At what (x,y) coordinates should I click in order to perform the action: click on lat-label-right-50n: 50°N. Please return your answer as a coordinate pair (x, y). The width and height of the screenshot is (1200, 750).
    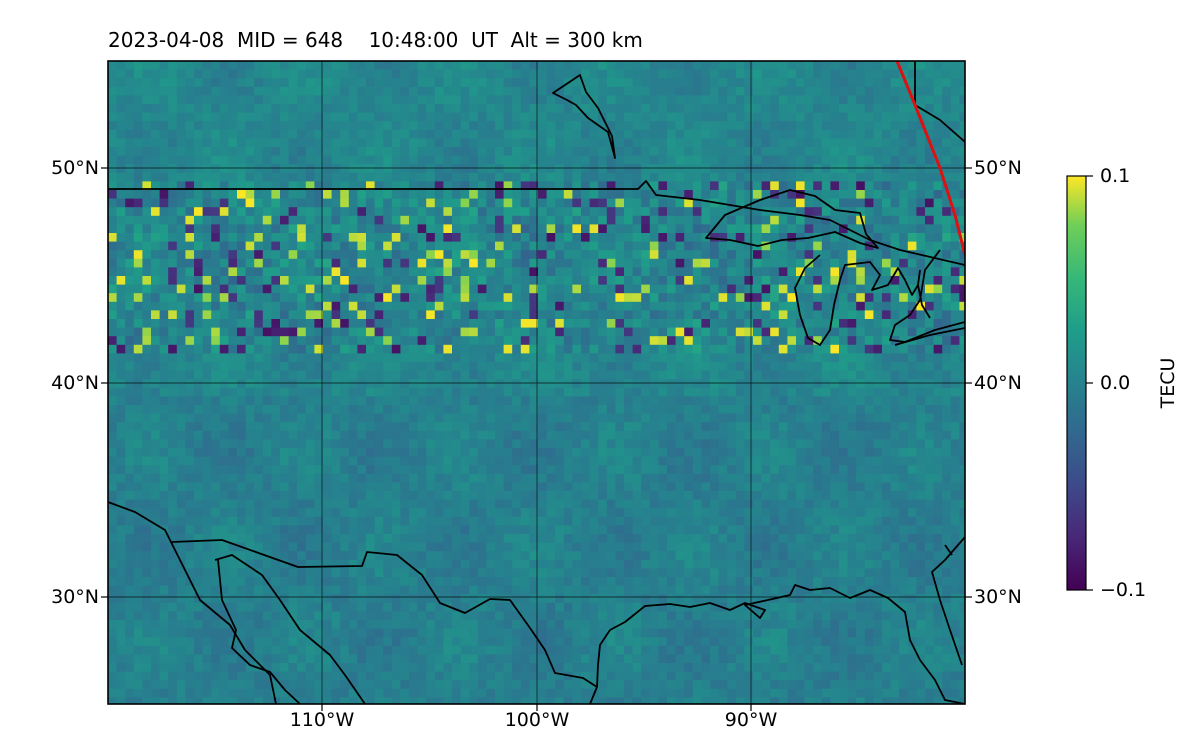
    Looking at the image, I should click on (998, 168).